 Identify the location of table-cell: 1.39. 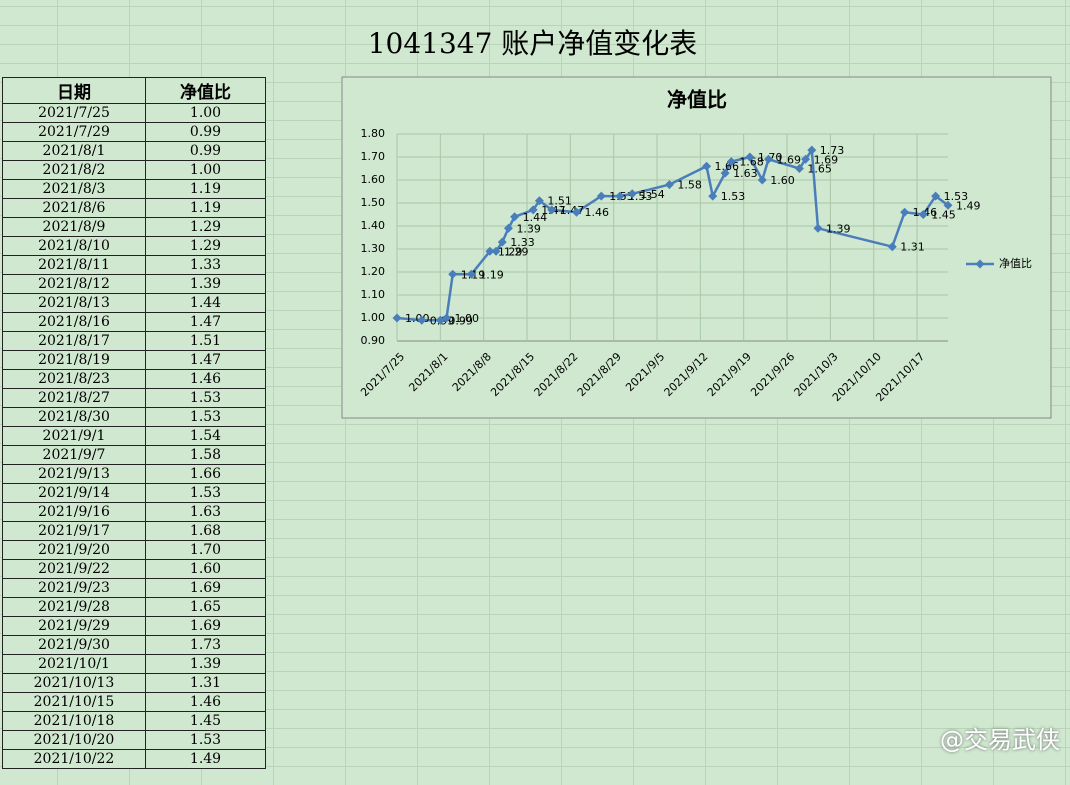
(205, 664).